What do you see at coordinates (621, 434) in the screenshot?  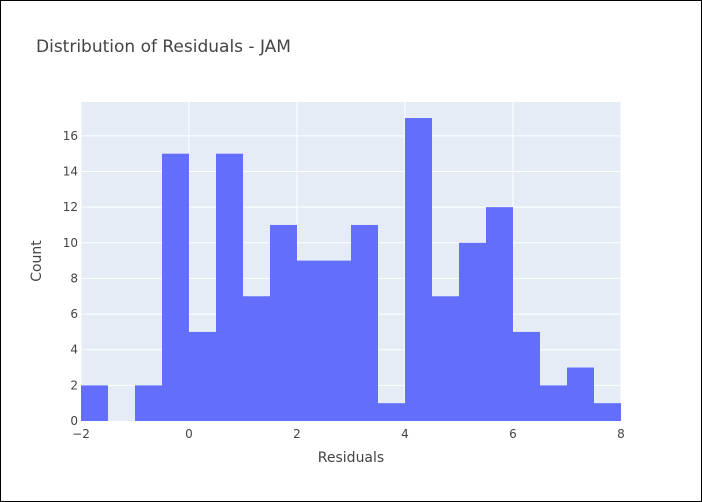 I see `x-tick-label: 8` at bounding box center [621, 434].